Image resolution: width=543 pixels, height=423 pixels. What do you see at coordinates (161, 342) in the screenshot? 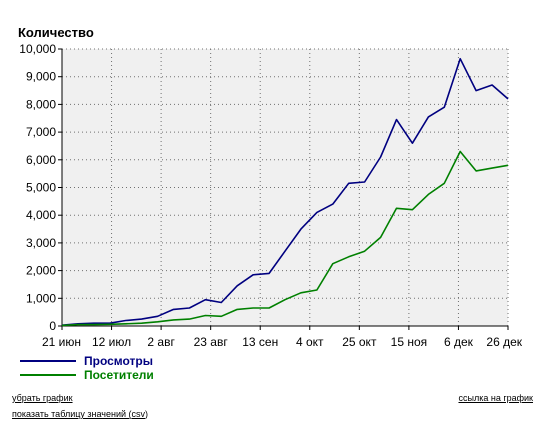
I see `x-tick-label: 2 авг` at bounding box center [161, 342].